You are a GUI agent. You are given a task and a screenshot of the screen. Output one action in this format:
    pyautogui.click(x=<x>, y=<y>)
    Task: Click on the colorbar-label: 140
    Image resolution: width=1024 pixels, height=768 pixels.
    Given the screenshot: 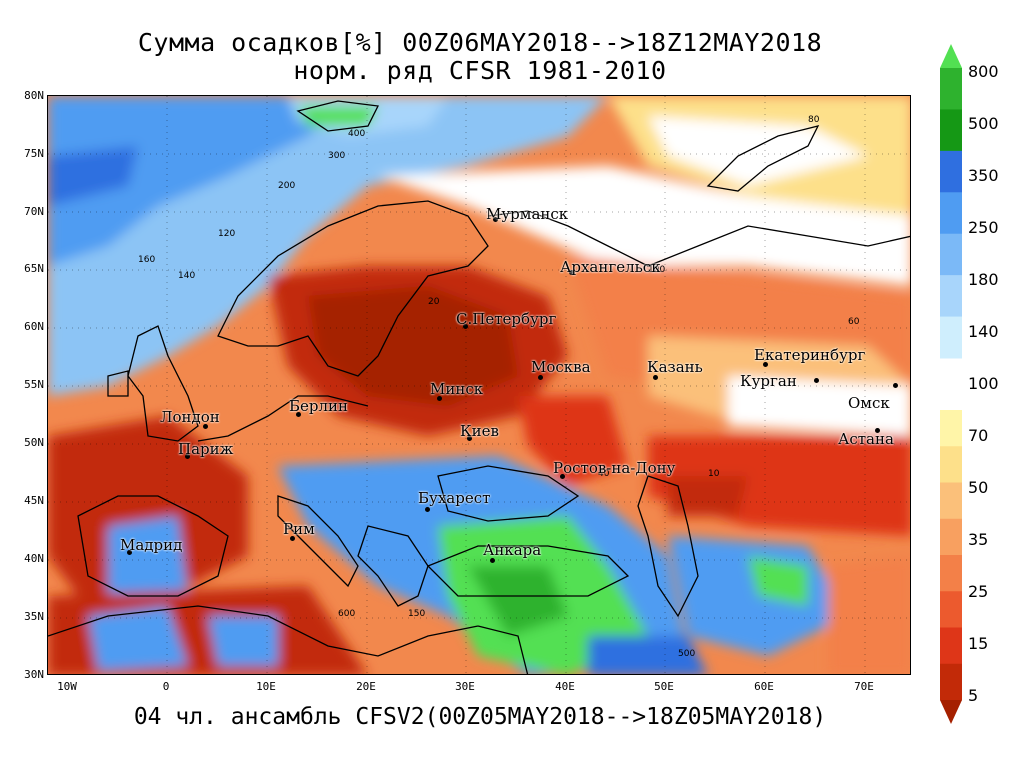 What is the action you would take?
    pyautogui.click(x=983, y=331)
    